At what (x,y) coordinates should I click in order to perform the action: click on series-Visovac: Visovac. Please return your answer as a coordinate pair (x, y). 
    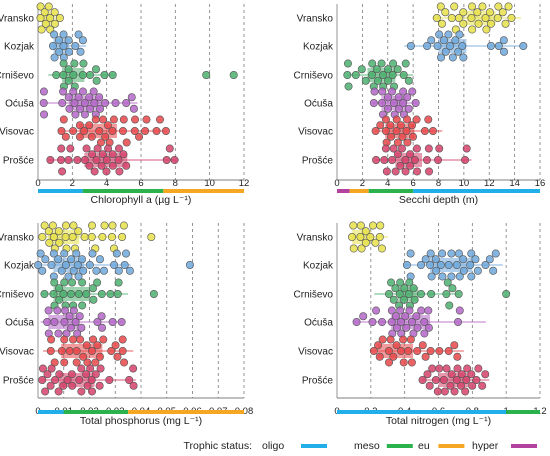
    Looking at the image, I should click on (85, 131).